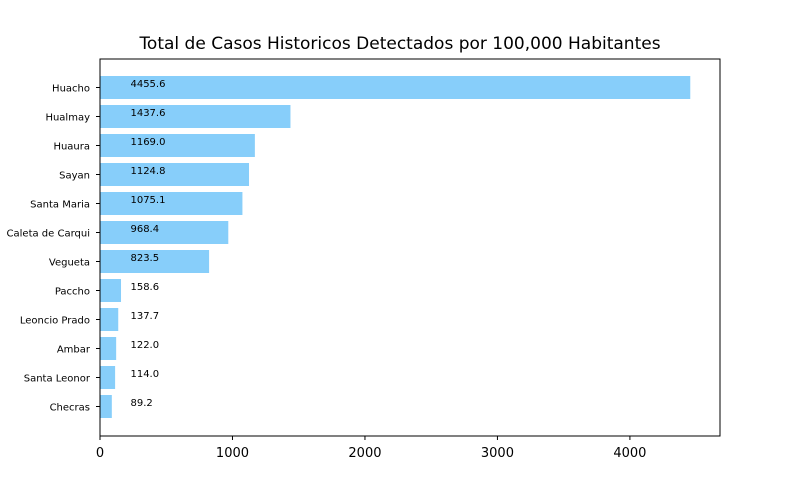 Image resolution: width=800 pixels, height=490 pixels. Describe the element at coordinates (147, 171) in the screenshot. I see `data-label: 1124.8` at that location.